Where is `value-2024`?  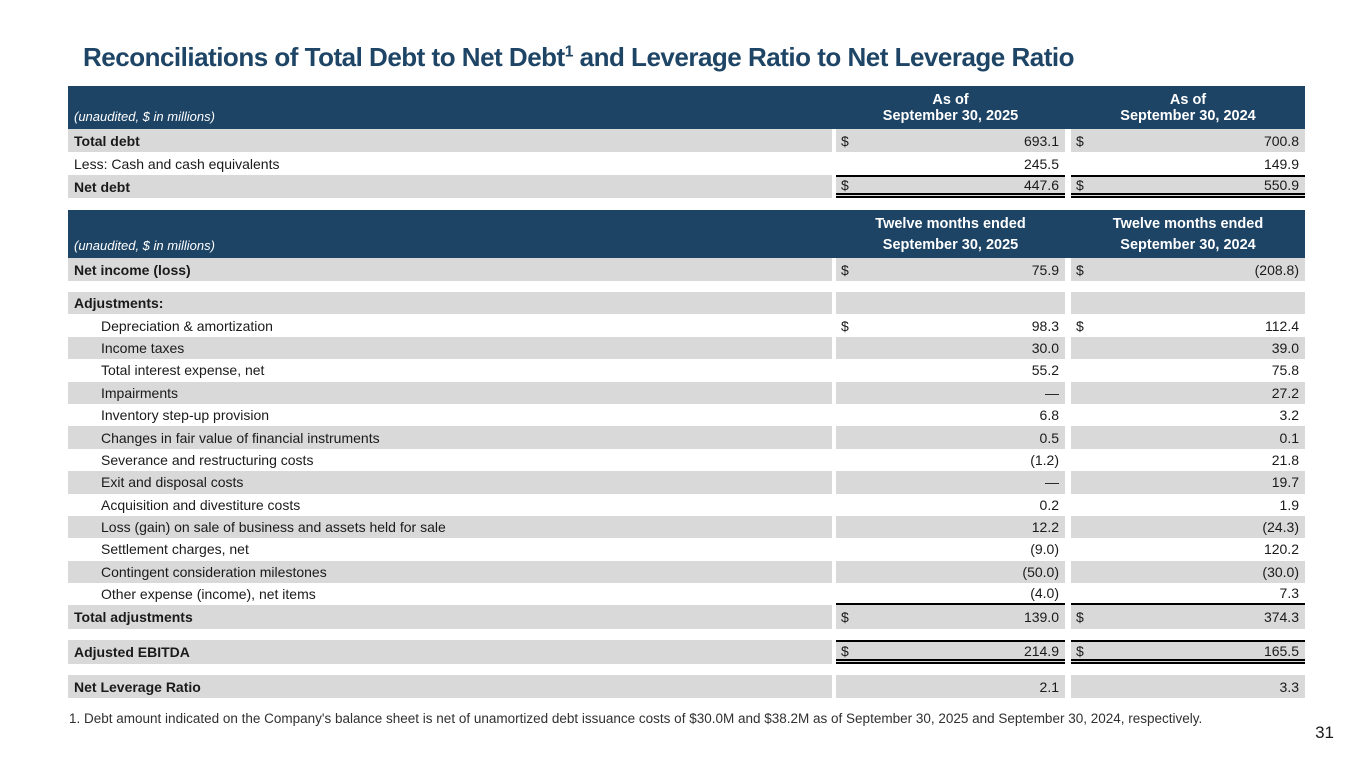 value-2024 is located at coordinates (1188, 303).